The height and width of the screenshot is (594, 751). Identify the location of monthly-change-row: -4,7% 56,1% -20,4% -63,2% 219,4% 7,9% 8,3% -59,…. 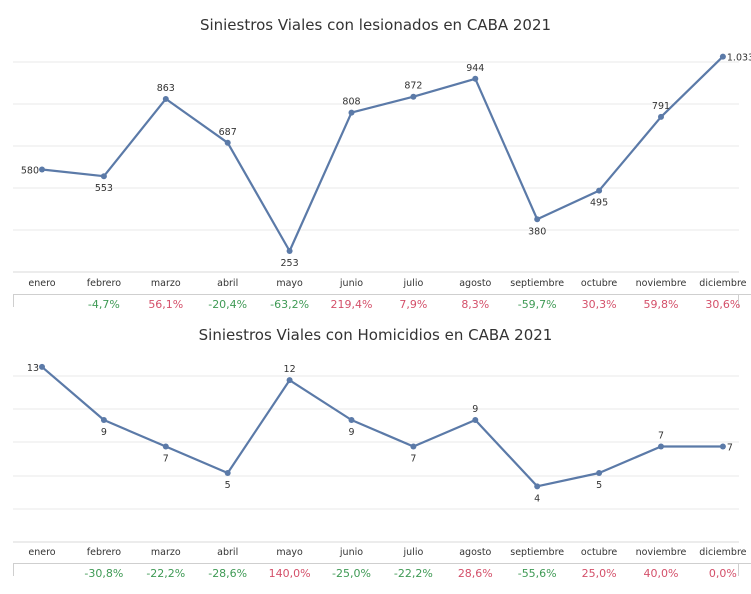
(382, 304).